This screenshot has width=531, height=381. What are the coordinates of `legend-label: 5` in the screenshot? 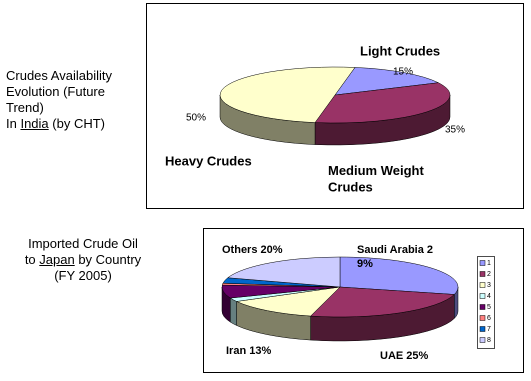 It's located at (489, 307).